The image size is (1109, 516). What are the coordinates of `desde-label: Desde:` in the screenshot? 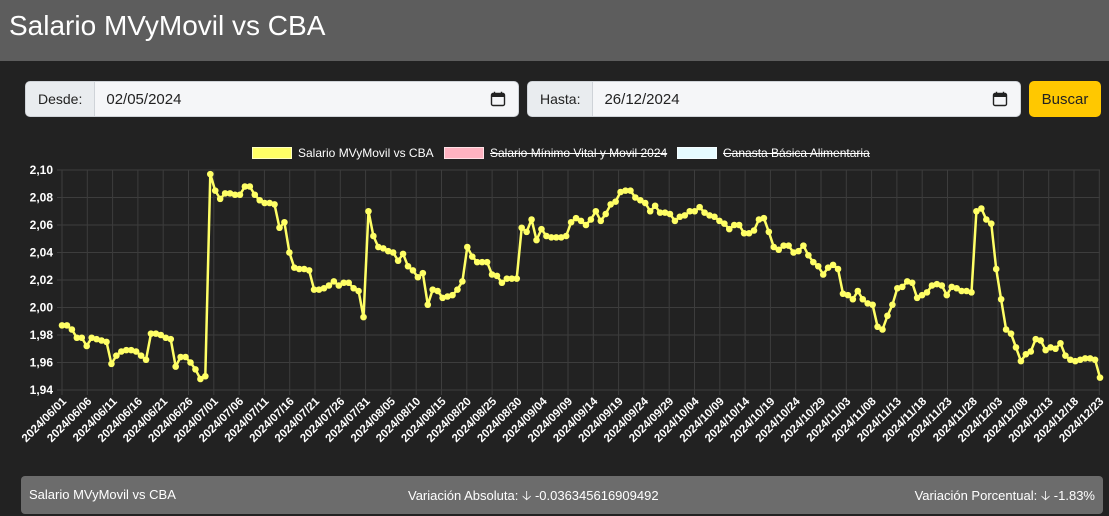 It's located at (61, 99).